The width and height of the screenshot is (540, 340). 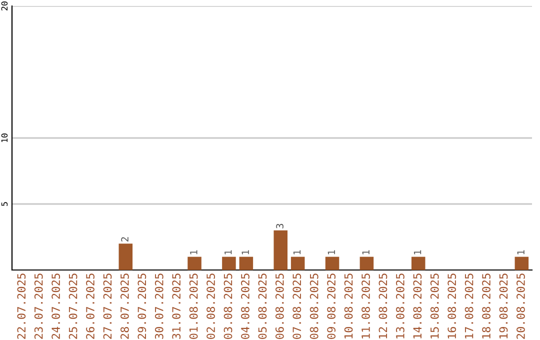 What do you see at coordinates (434, 306) in the screenshot?
I see `x-tick-label: 15.08.2025` at bounding box center [434, 306].